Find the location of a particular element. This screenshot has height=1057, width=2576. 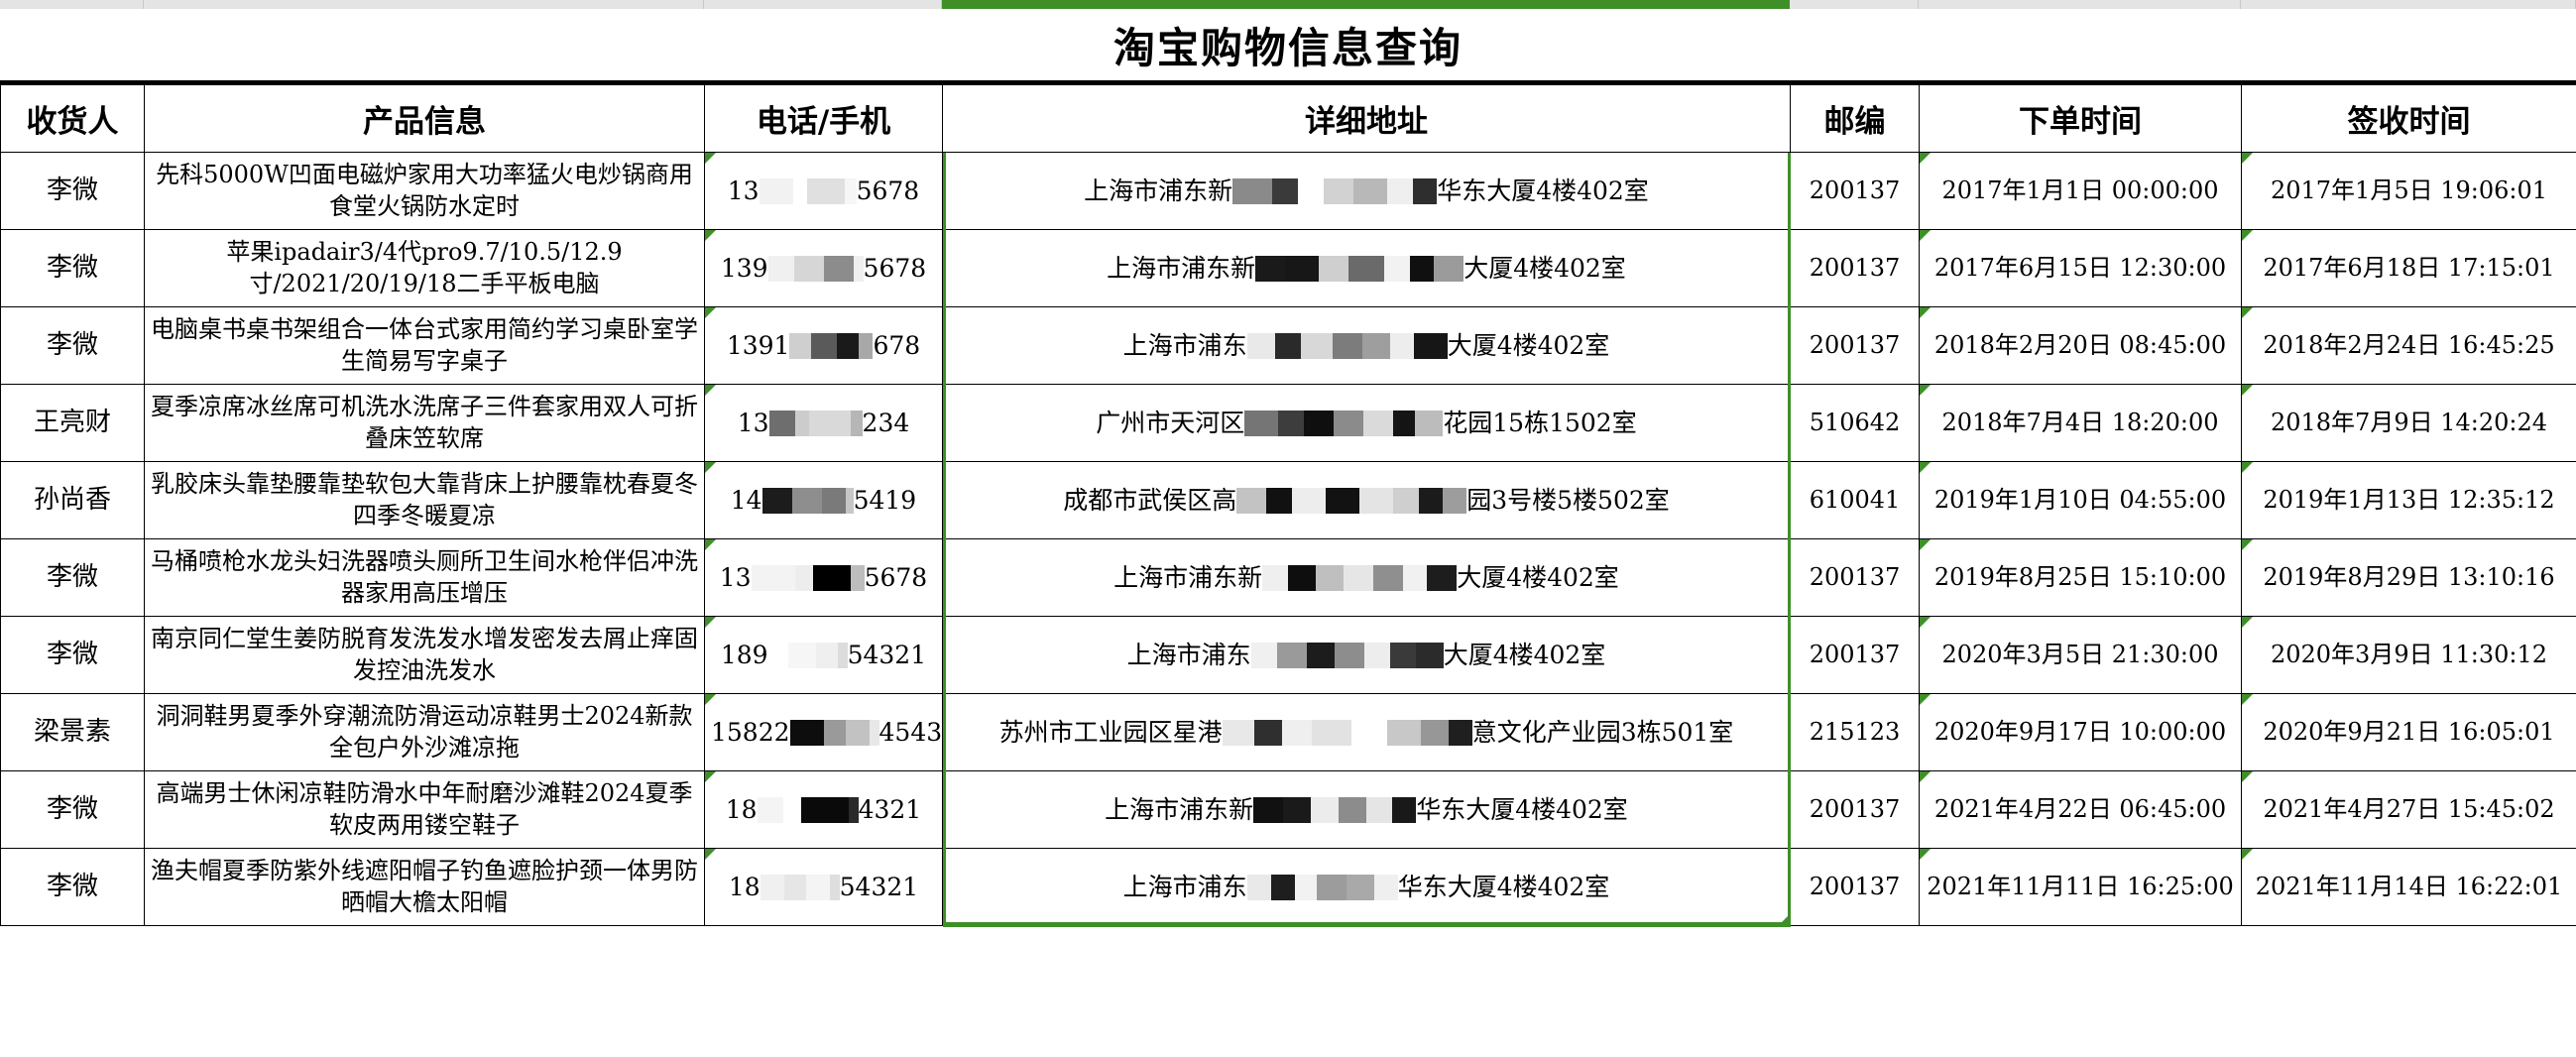

column-header-address: 详细地址 is located at coordinates (1367, 118).